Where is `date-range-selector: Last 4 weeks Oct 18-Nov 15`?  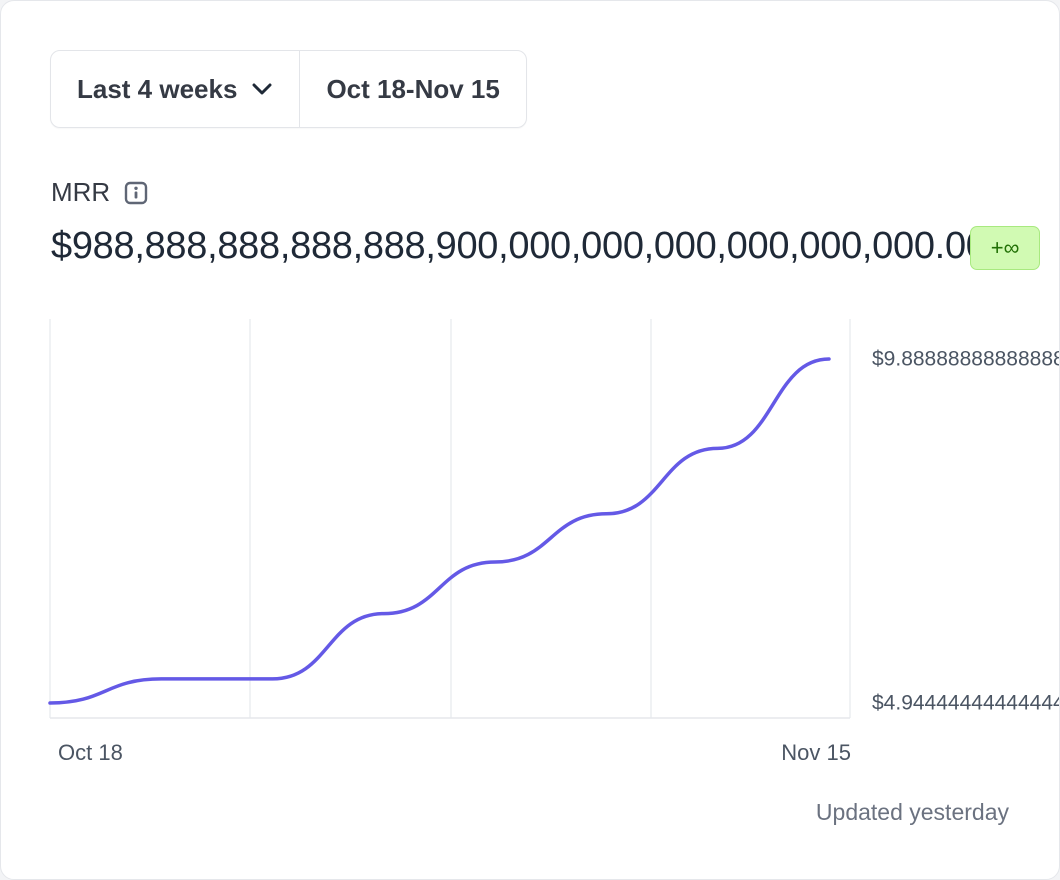
date-range-selector: Last 4 weeks Oct 18-Nov 15 is located at coordinates (288, 89).